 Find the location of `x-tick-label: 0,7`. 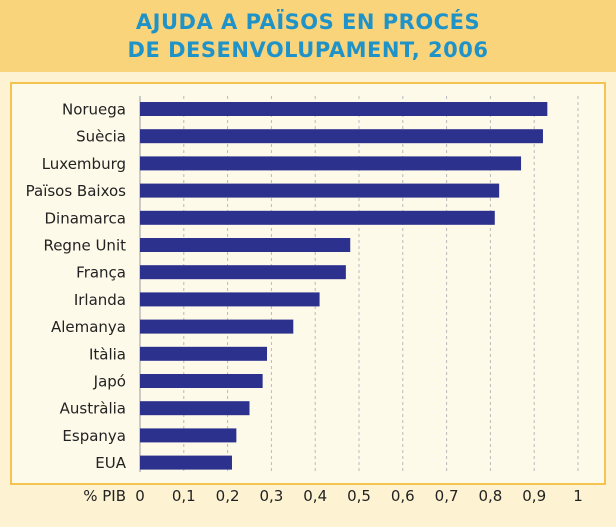

x-tick-label: 0,7 is located at coordinates (447, 496).